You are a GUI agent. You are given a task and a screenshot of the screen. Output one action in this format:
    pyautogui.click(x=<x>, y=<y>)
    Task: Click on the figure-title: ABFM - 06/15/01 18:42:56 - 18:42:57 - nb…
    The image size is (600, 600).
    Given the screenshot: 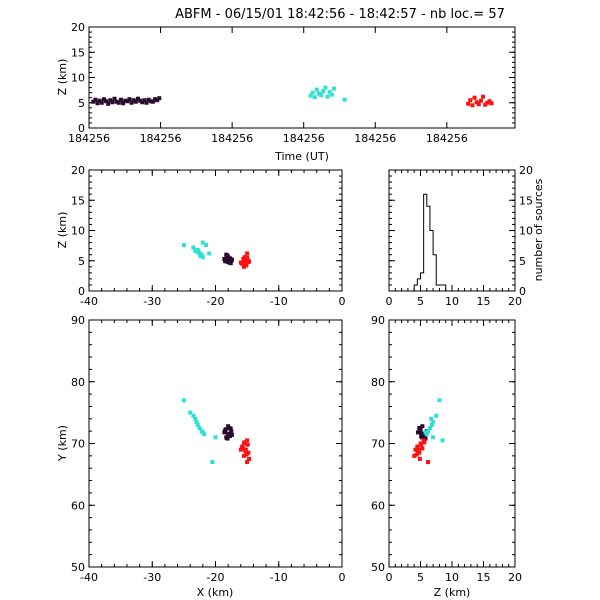 What is the action you would take?
    pyautogui.click(x=340, y=14)
    